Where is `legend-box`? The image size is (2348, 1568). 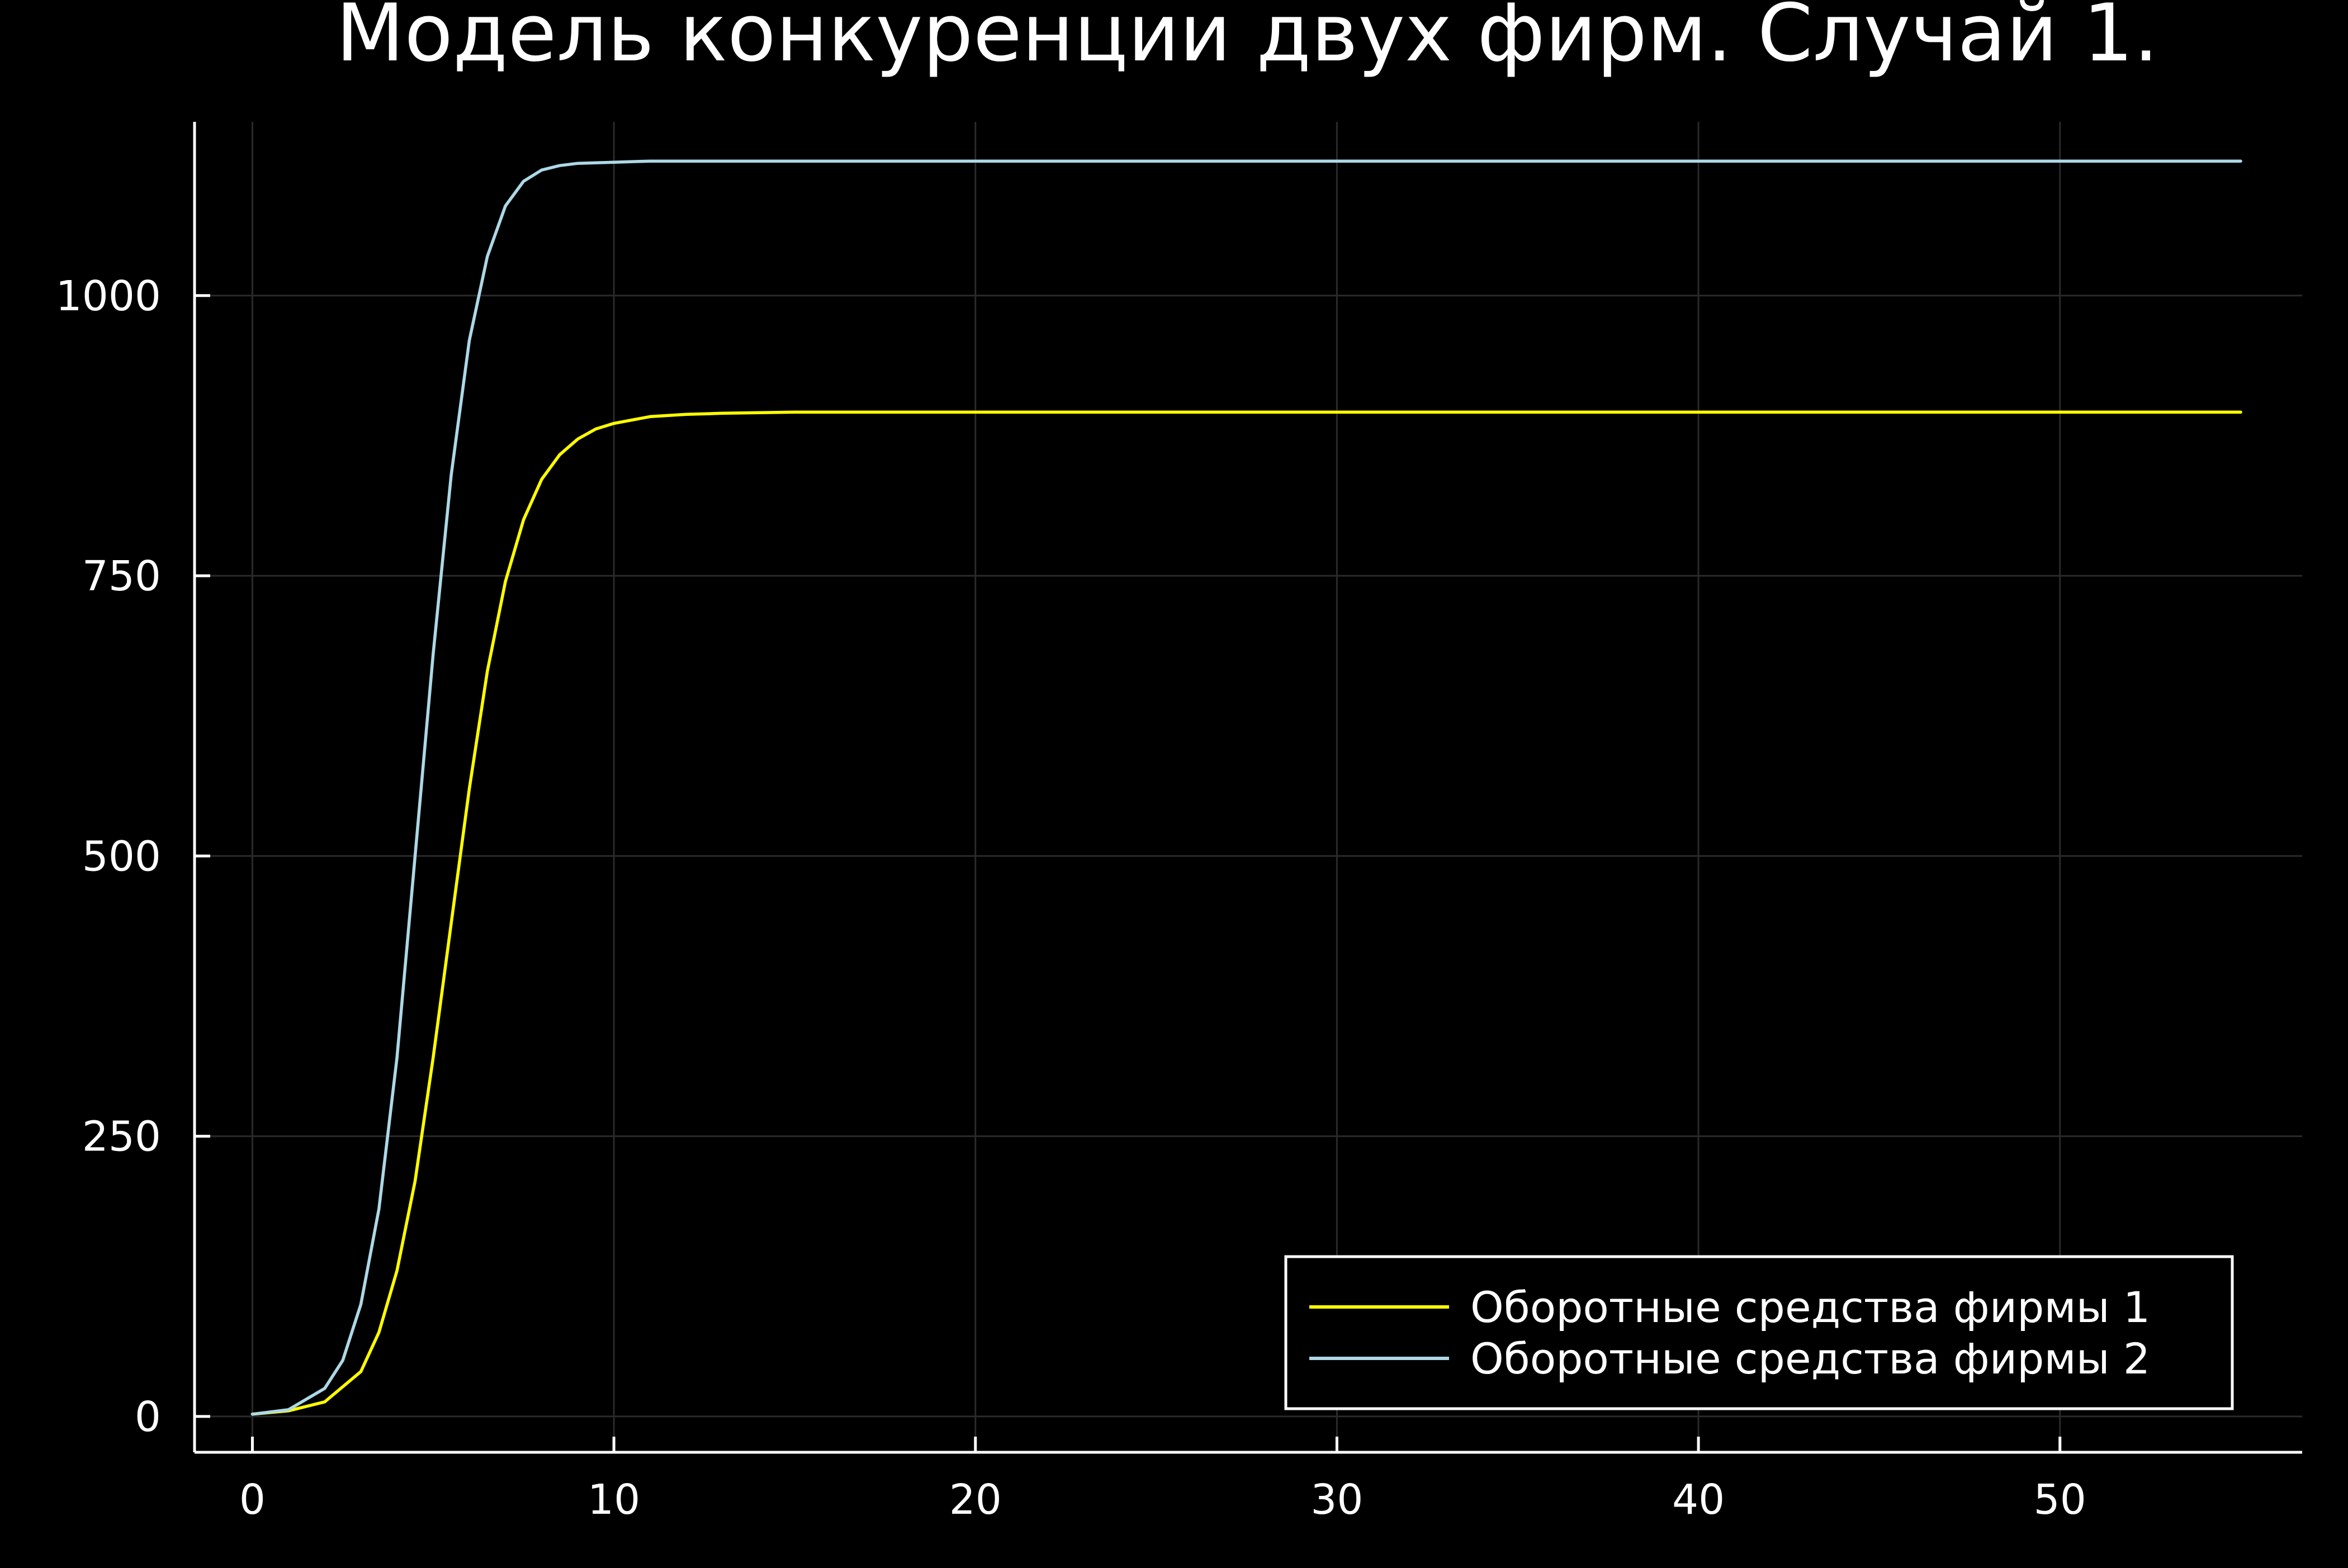 legend-box is located at coordinates (1759, 1332).